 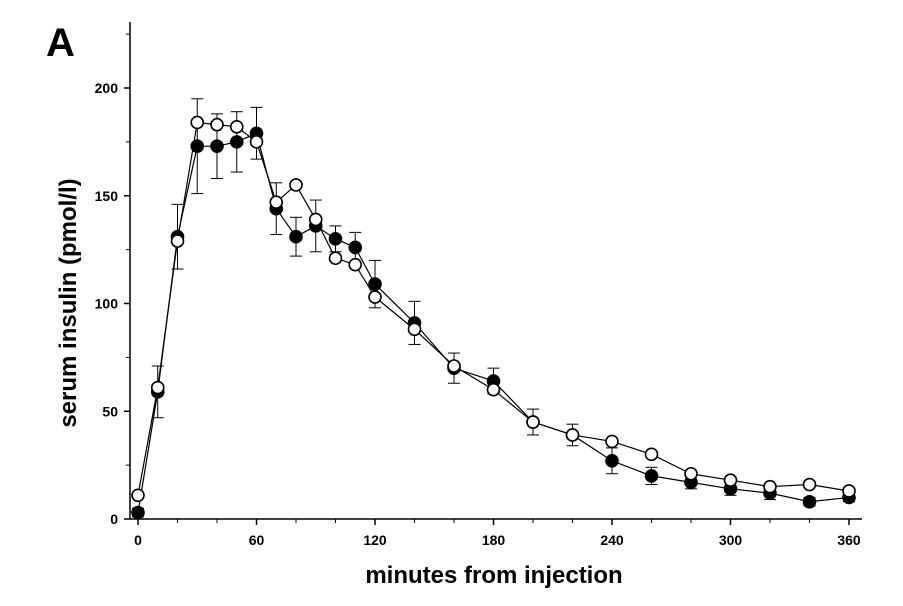 I want to click on y-axis-ticks: 0 50 100 150 200, so click(x=112, y=280).